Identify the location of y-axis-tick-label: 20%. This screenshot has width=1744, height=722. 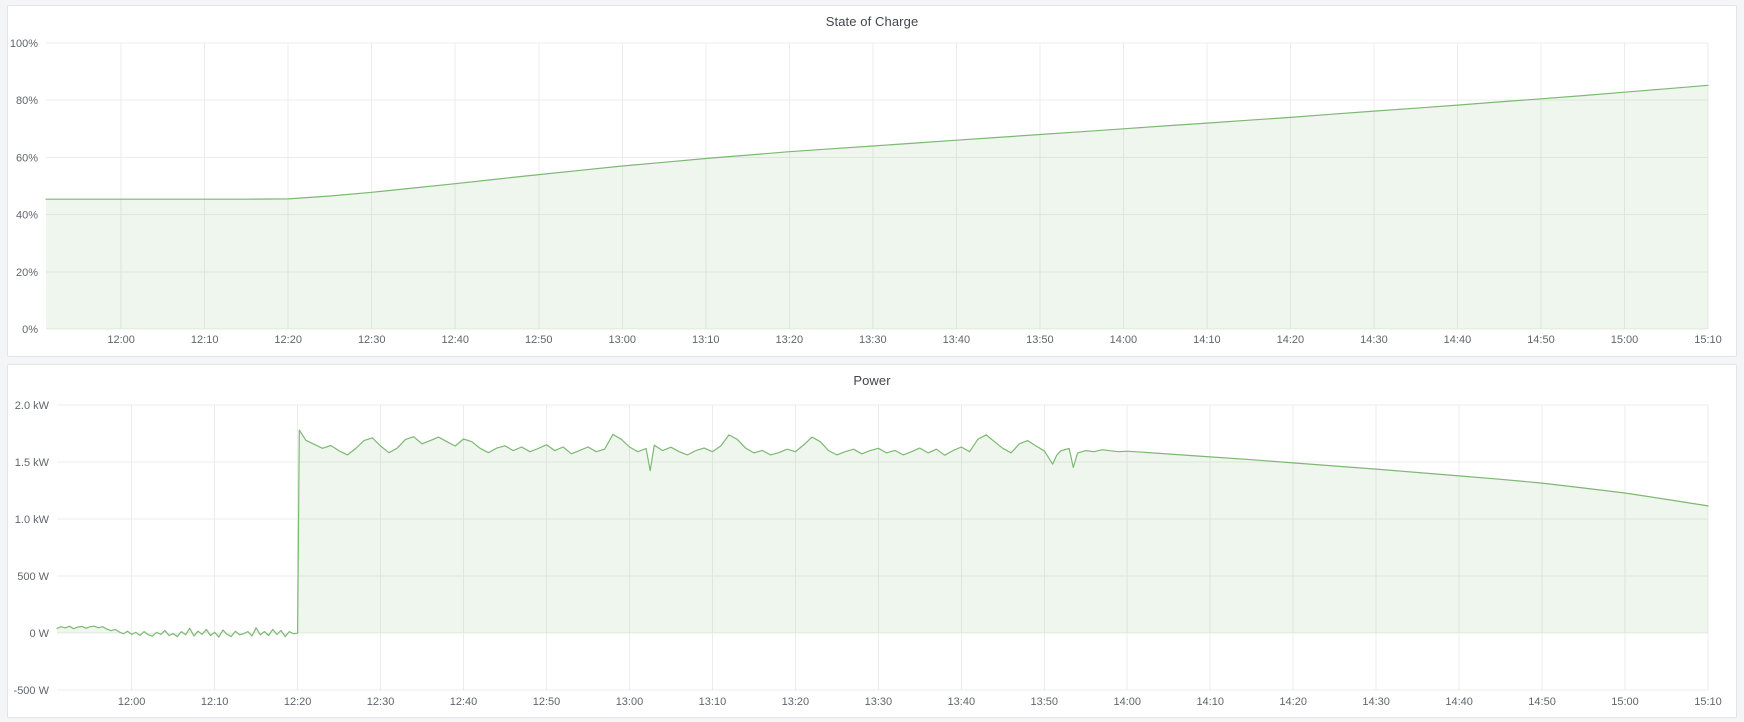
(27, 273).